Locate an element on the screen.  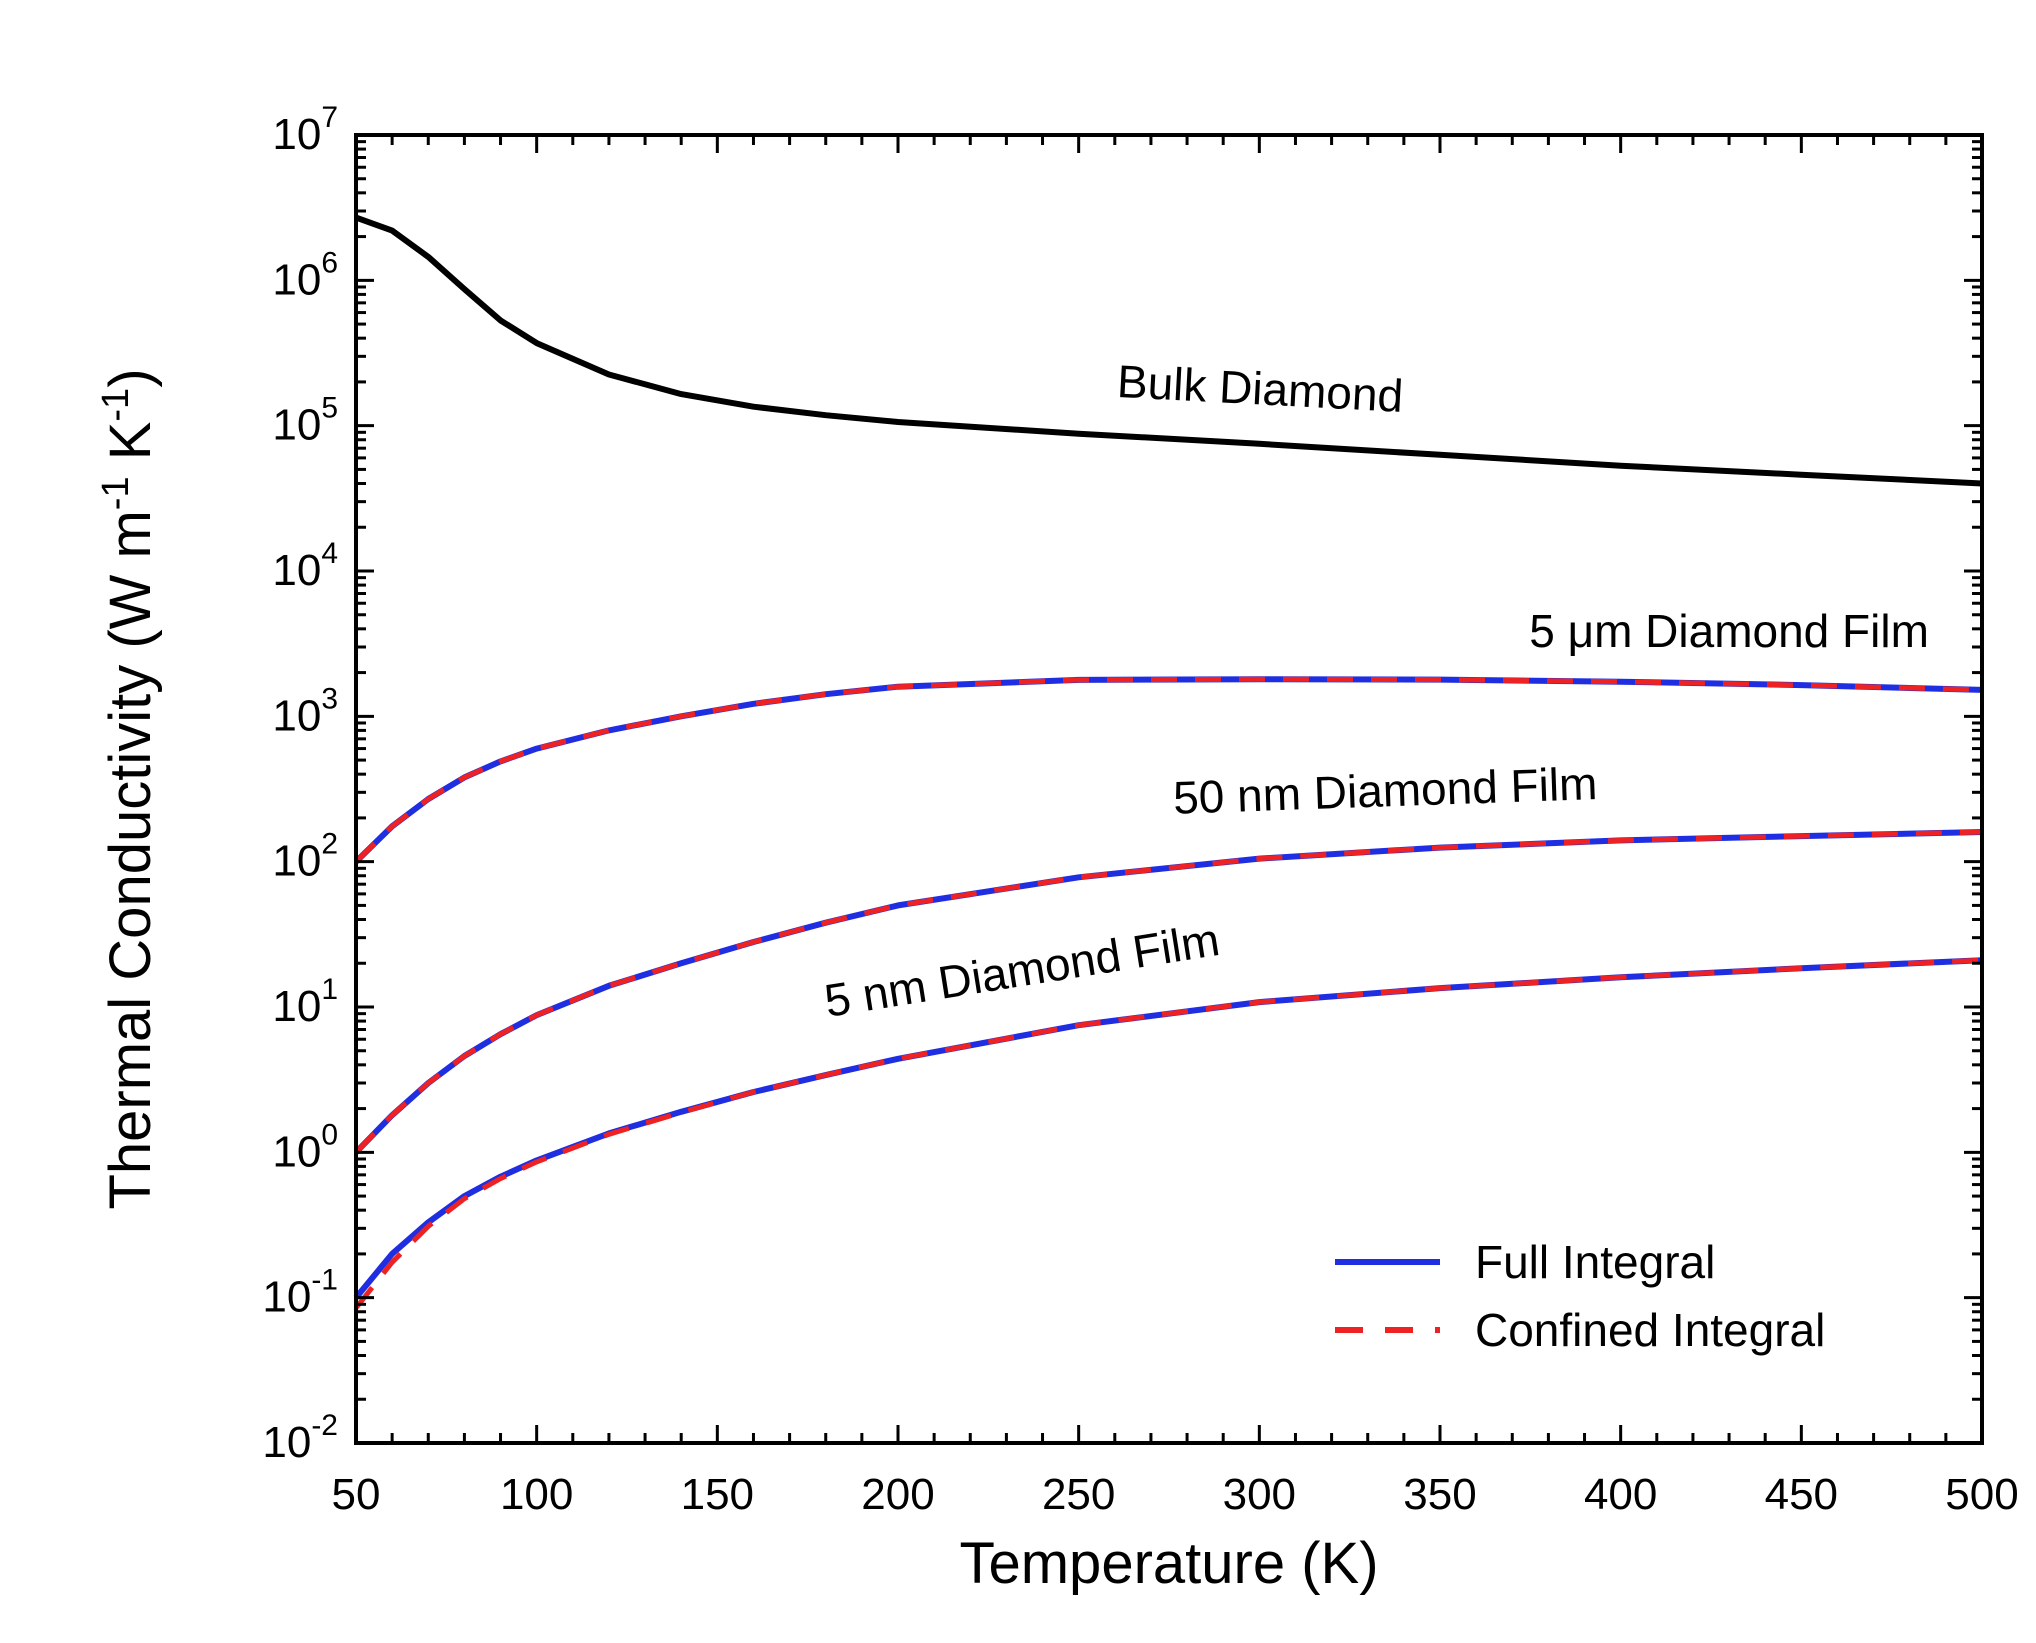
x-tick-label: 300 is located at coordinates (1259, 1494).